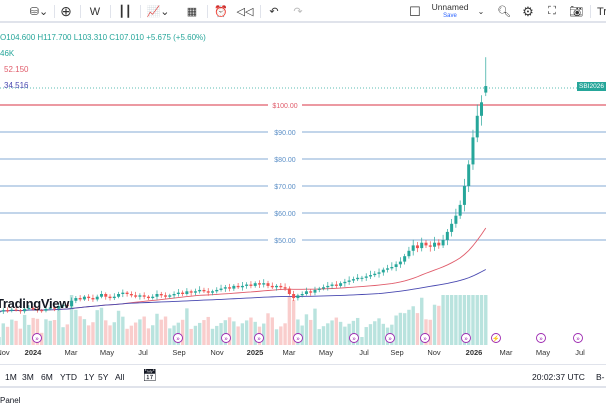  What do you see at coordinates (103, 377) in the screenshot?
I see `range-button-5y: 5Y` at bounding box center [103, 377].